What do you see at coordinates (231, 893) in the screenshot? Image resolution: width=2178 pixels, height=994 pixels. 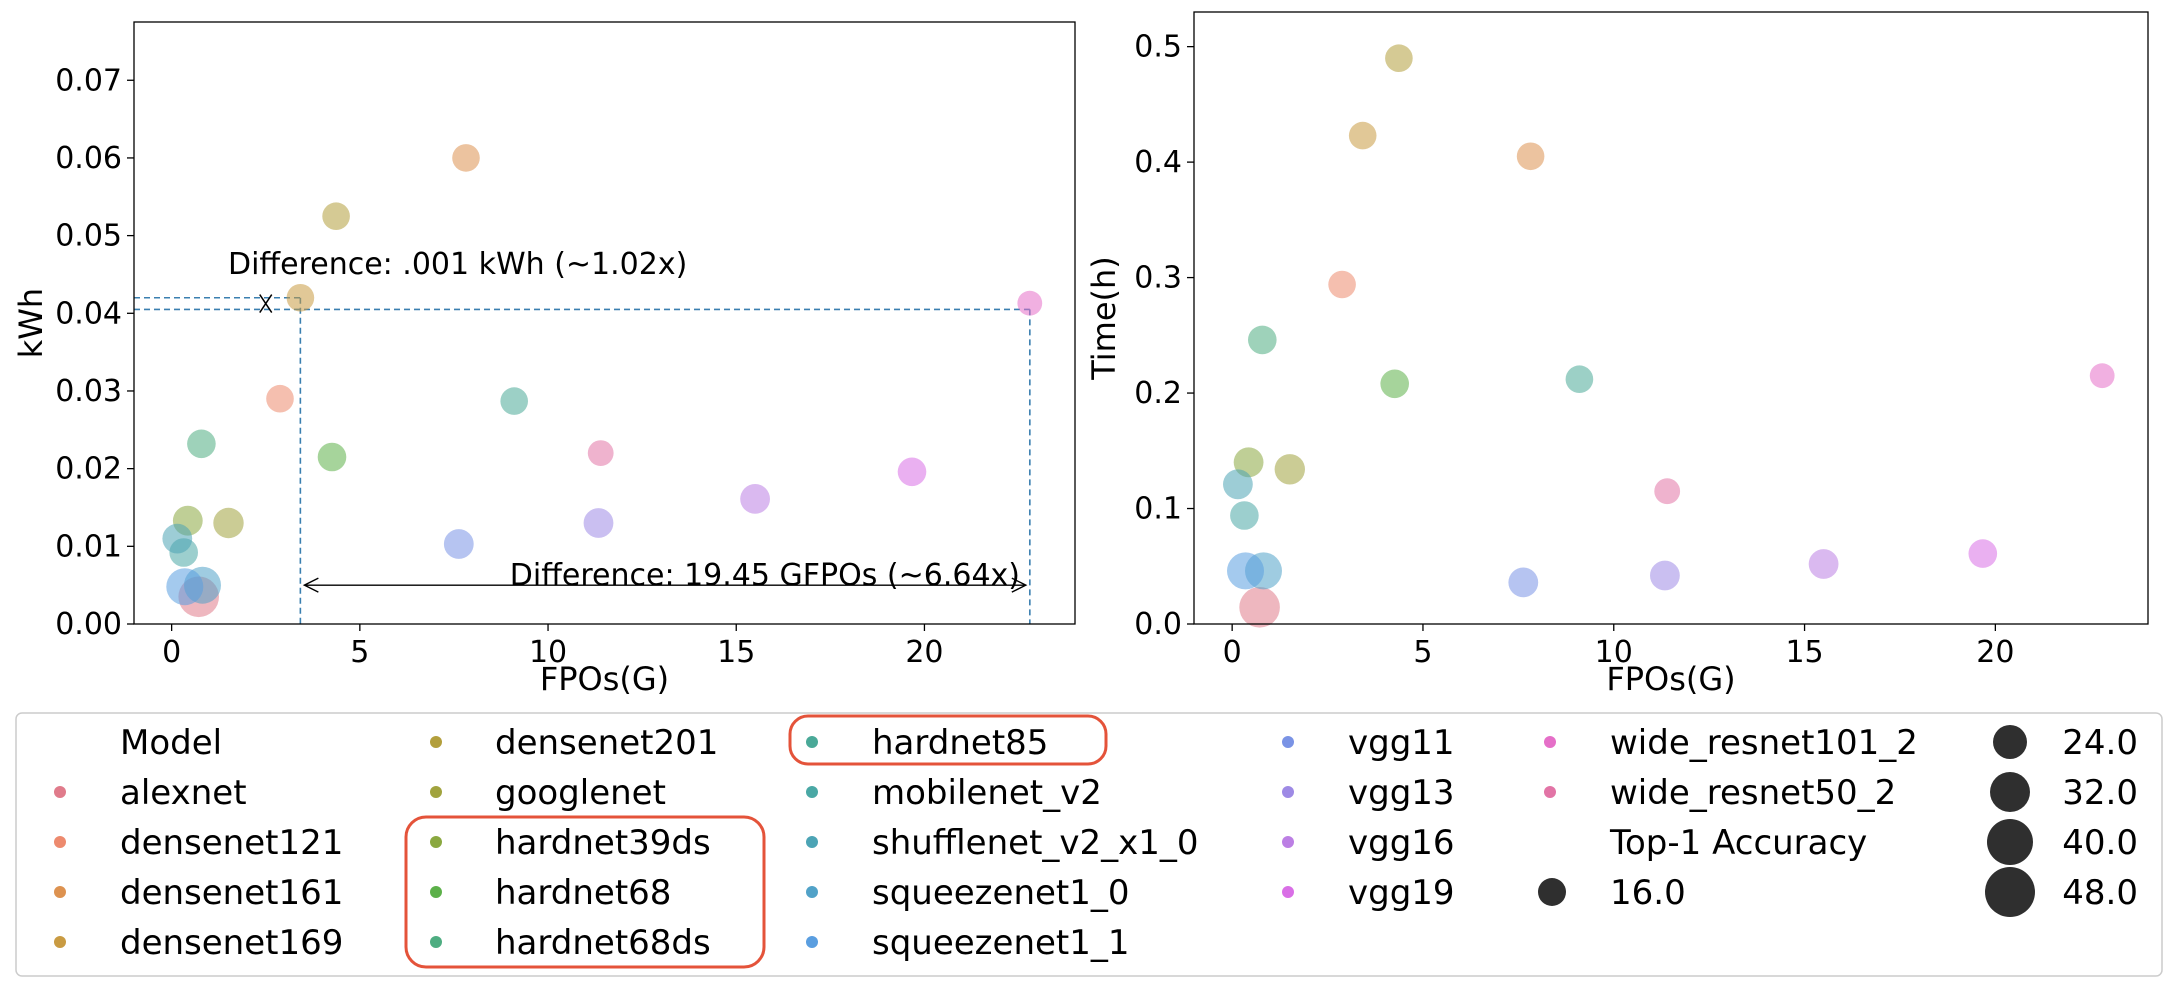 I see `legend-item-densenet161: densenet161` at bounding box center [231, 893].